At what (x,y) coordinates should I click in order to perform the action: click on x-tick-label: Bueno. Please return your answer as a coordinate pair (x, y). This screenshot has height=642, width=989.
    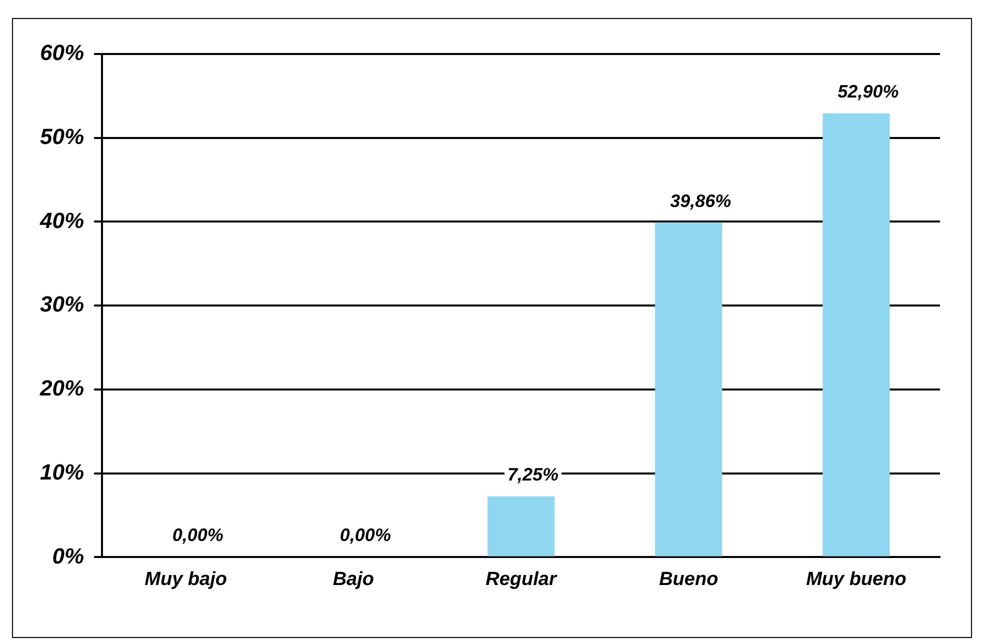
    Looking at the image, I should click on (688, 579).